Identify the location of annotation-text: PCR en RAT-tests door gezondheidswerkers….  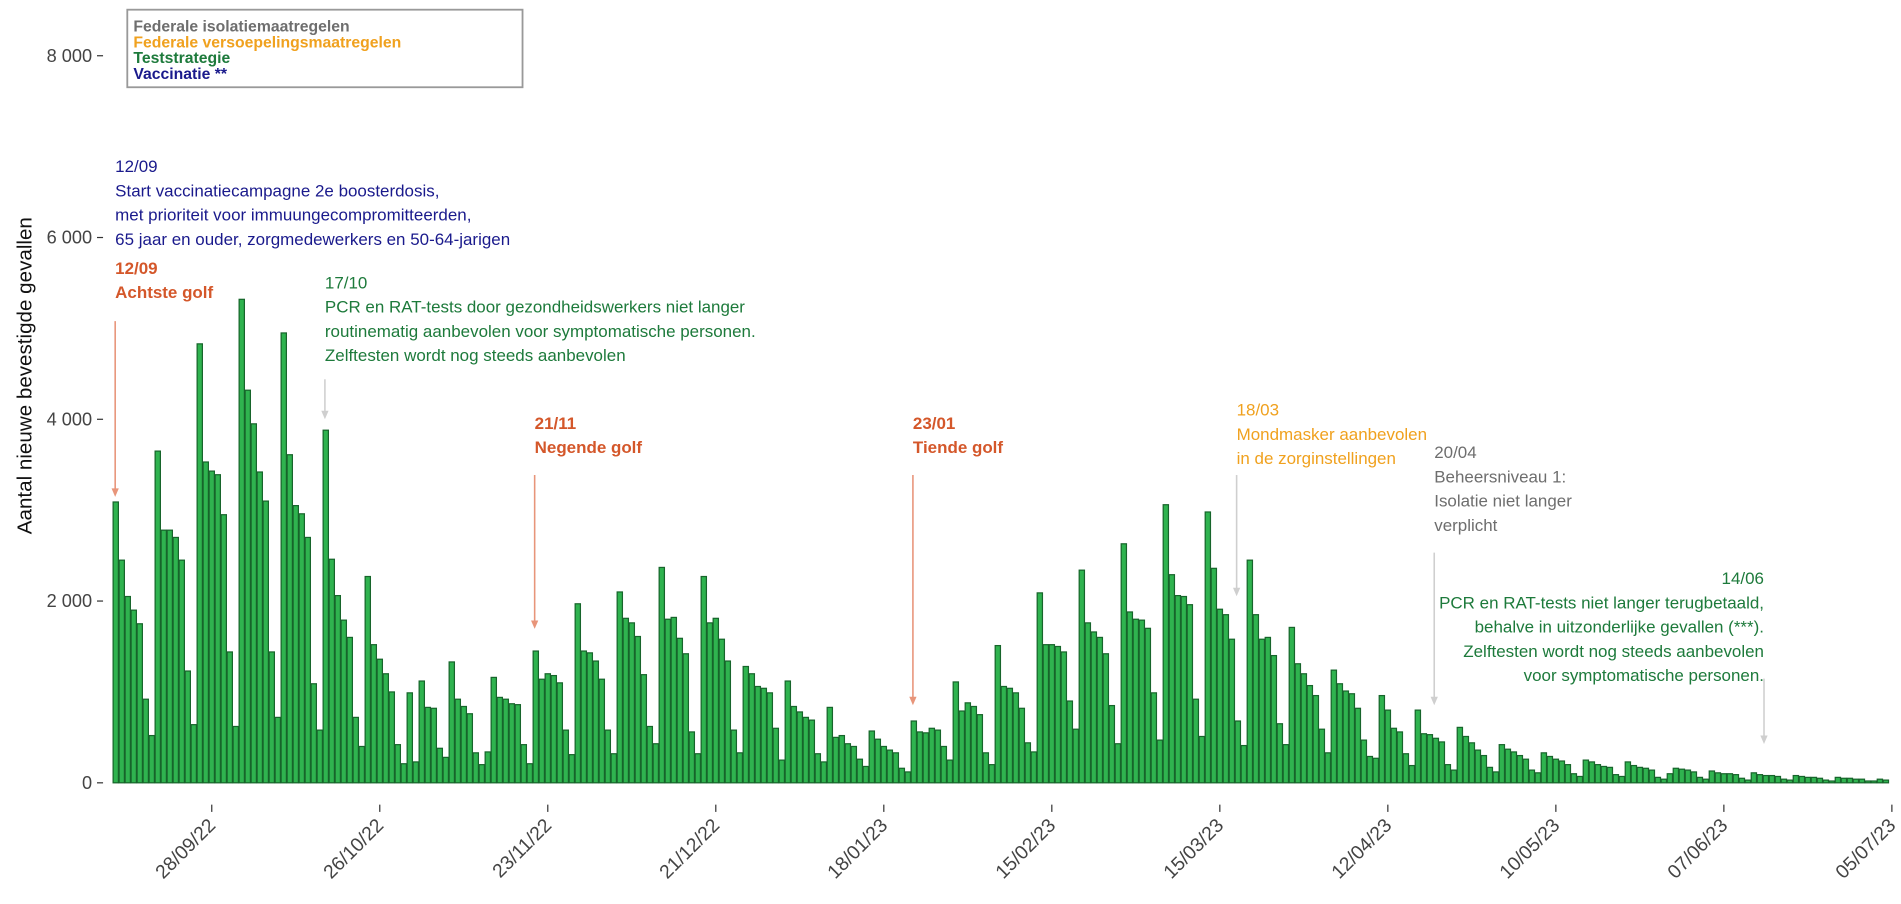
(535, 307).